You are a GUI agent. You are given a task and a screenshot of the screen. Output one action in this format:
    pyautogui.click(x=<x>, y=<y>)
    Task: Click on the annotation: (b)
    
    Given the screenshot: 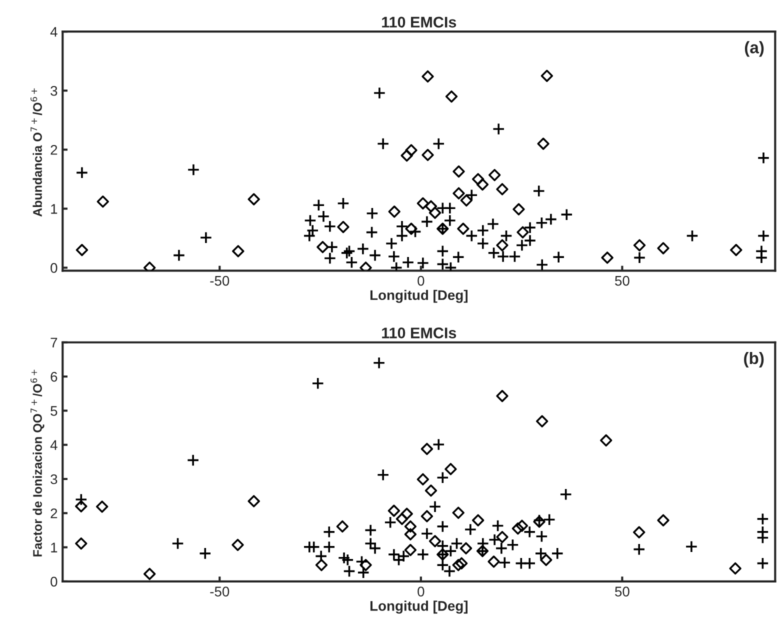 What is the action you would take?
    pyautogui.click(x=754, y=360)
    